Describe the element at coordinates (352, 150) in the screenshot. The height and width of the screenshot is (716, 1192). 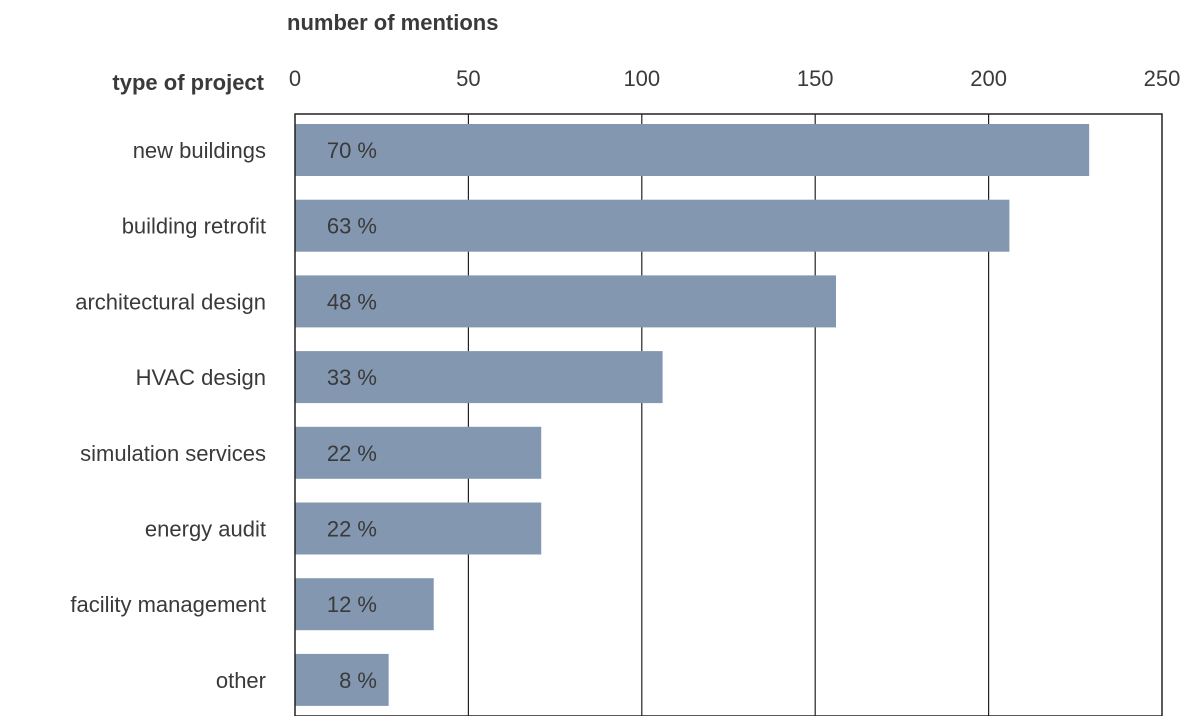
I see `data-label: 70 %` at that location.